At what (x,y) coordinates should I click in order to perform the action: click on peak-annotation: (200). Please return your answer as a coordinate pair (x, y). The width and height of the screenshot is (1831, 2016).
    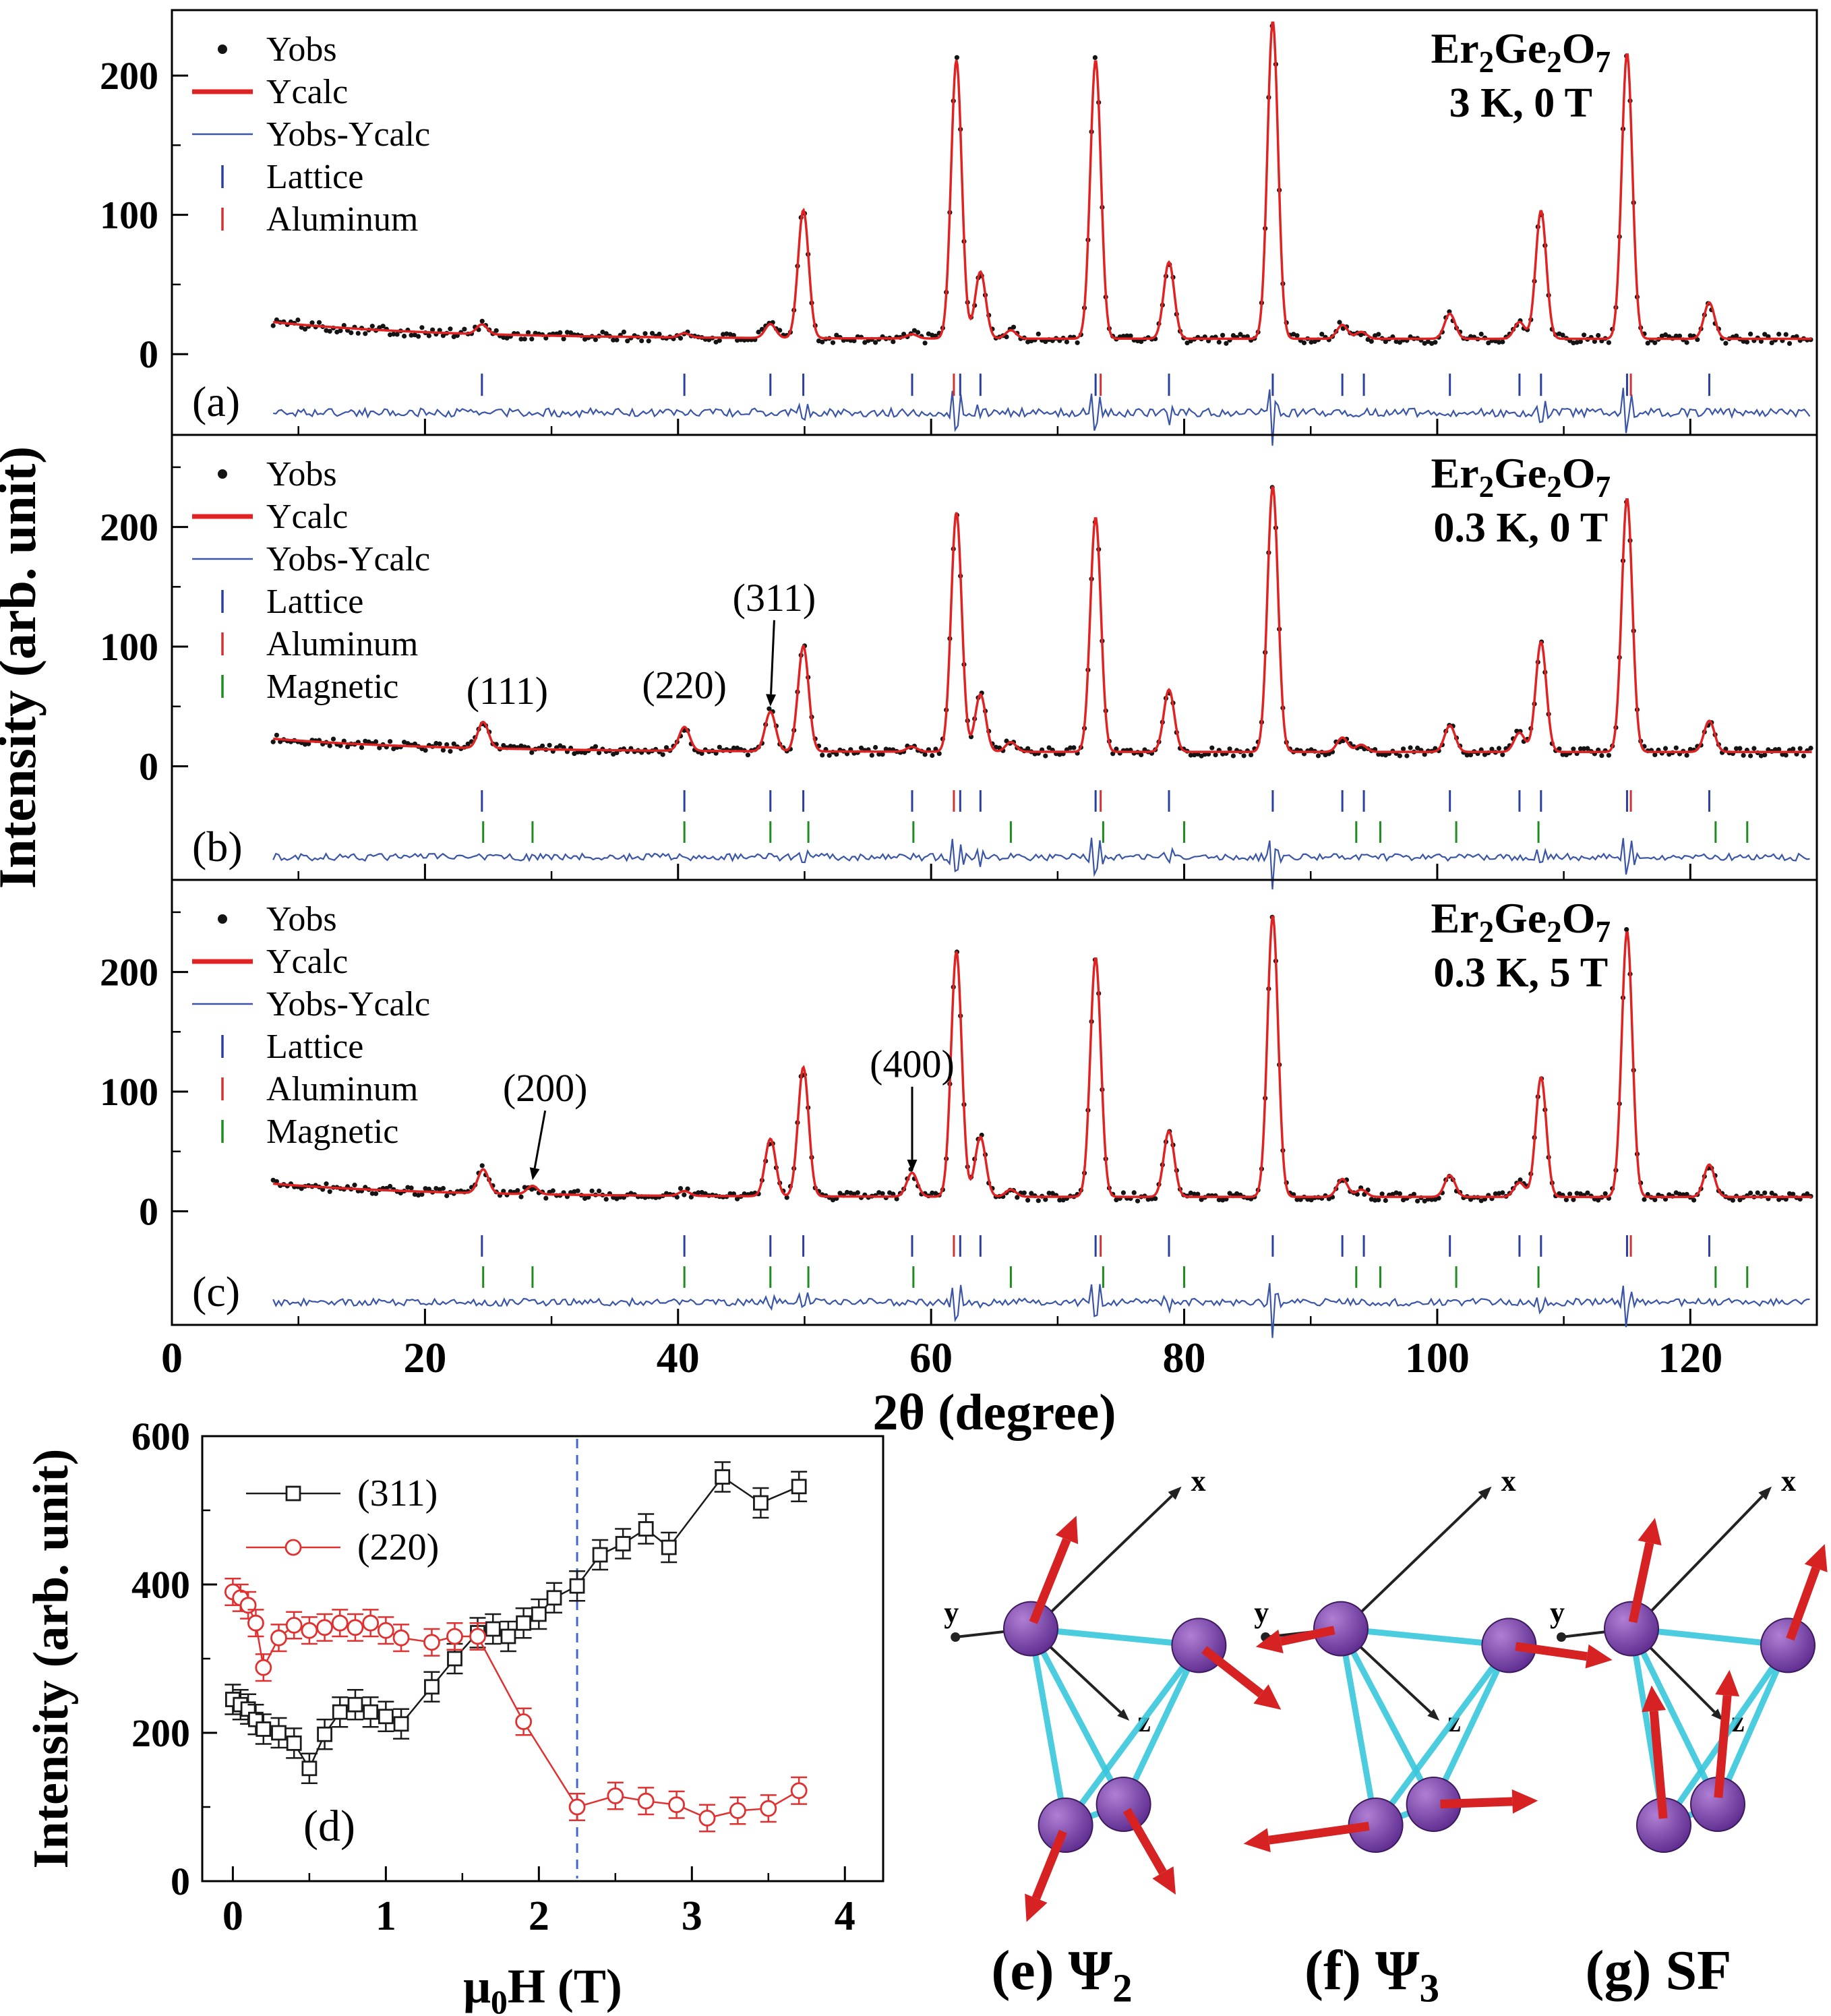
    Looking at the image, I should click on (546, 1088).